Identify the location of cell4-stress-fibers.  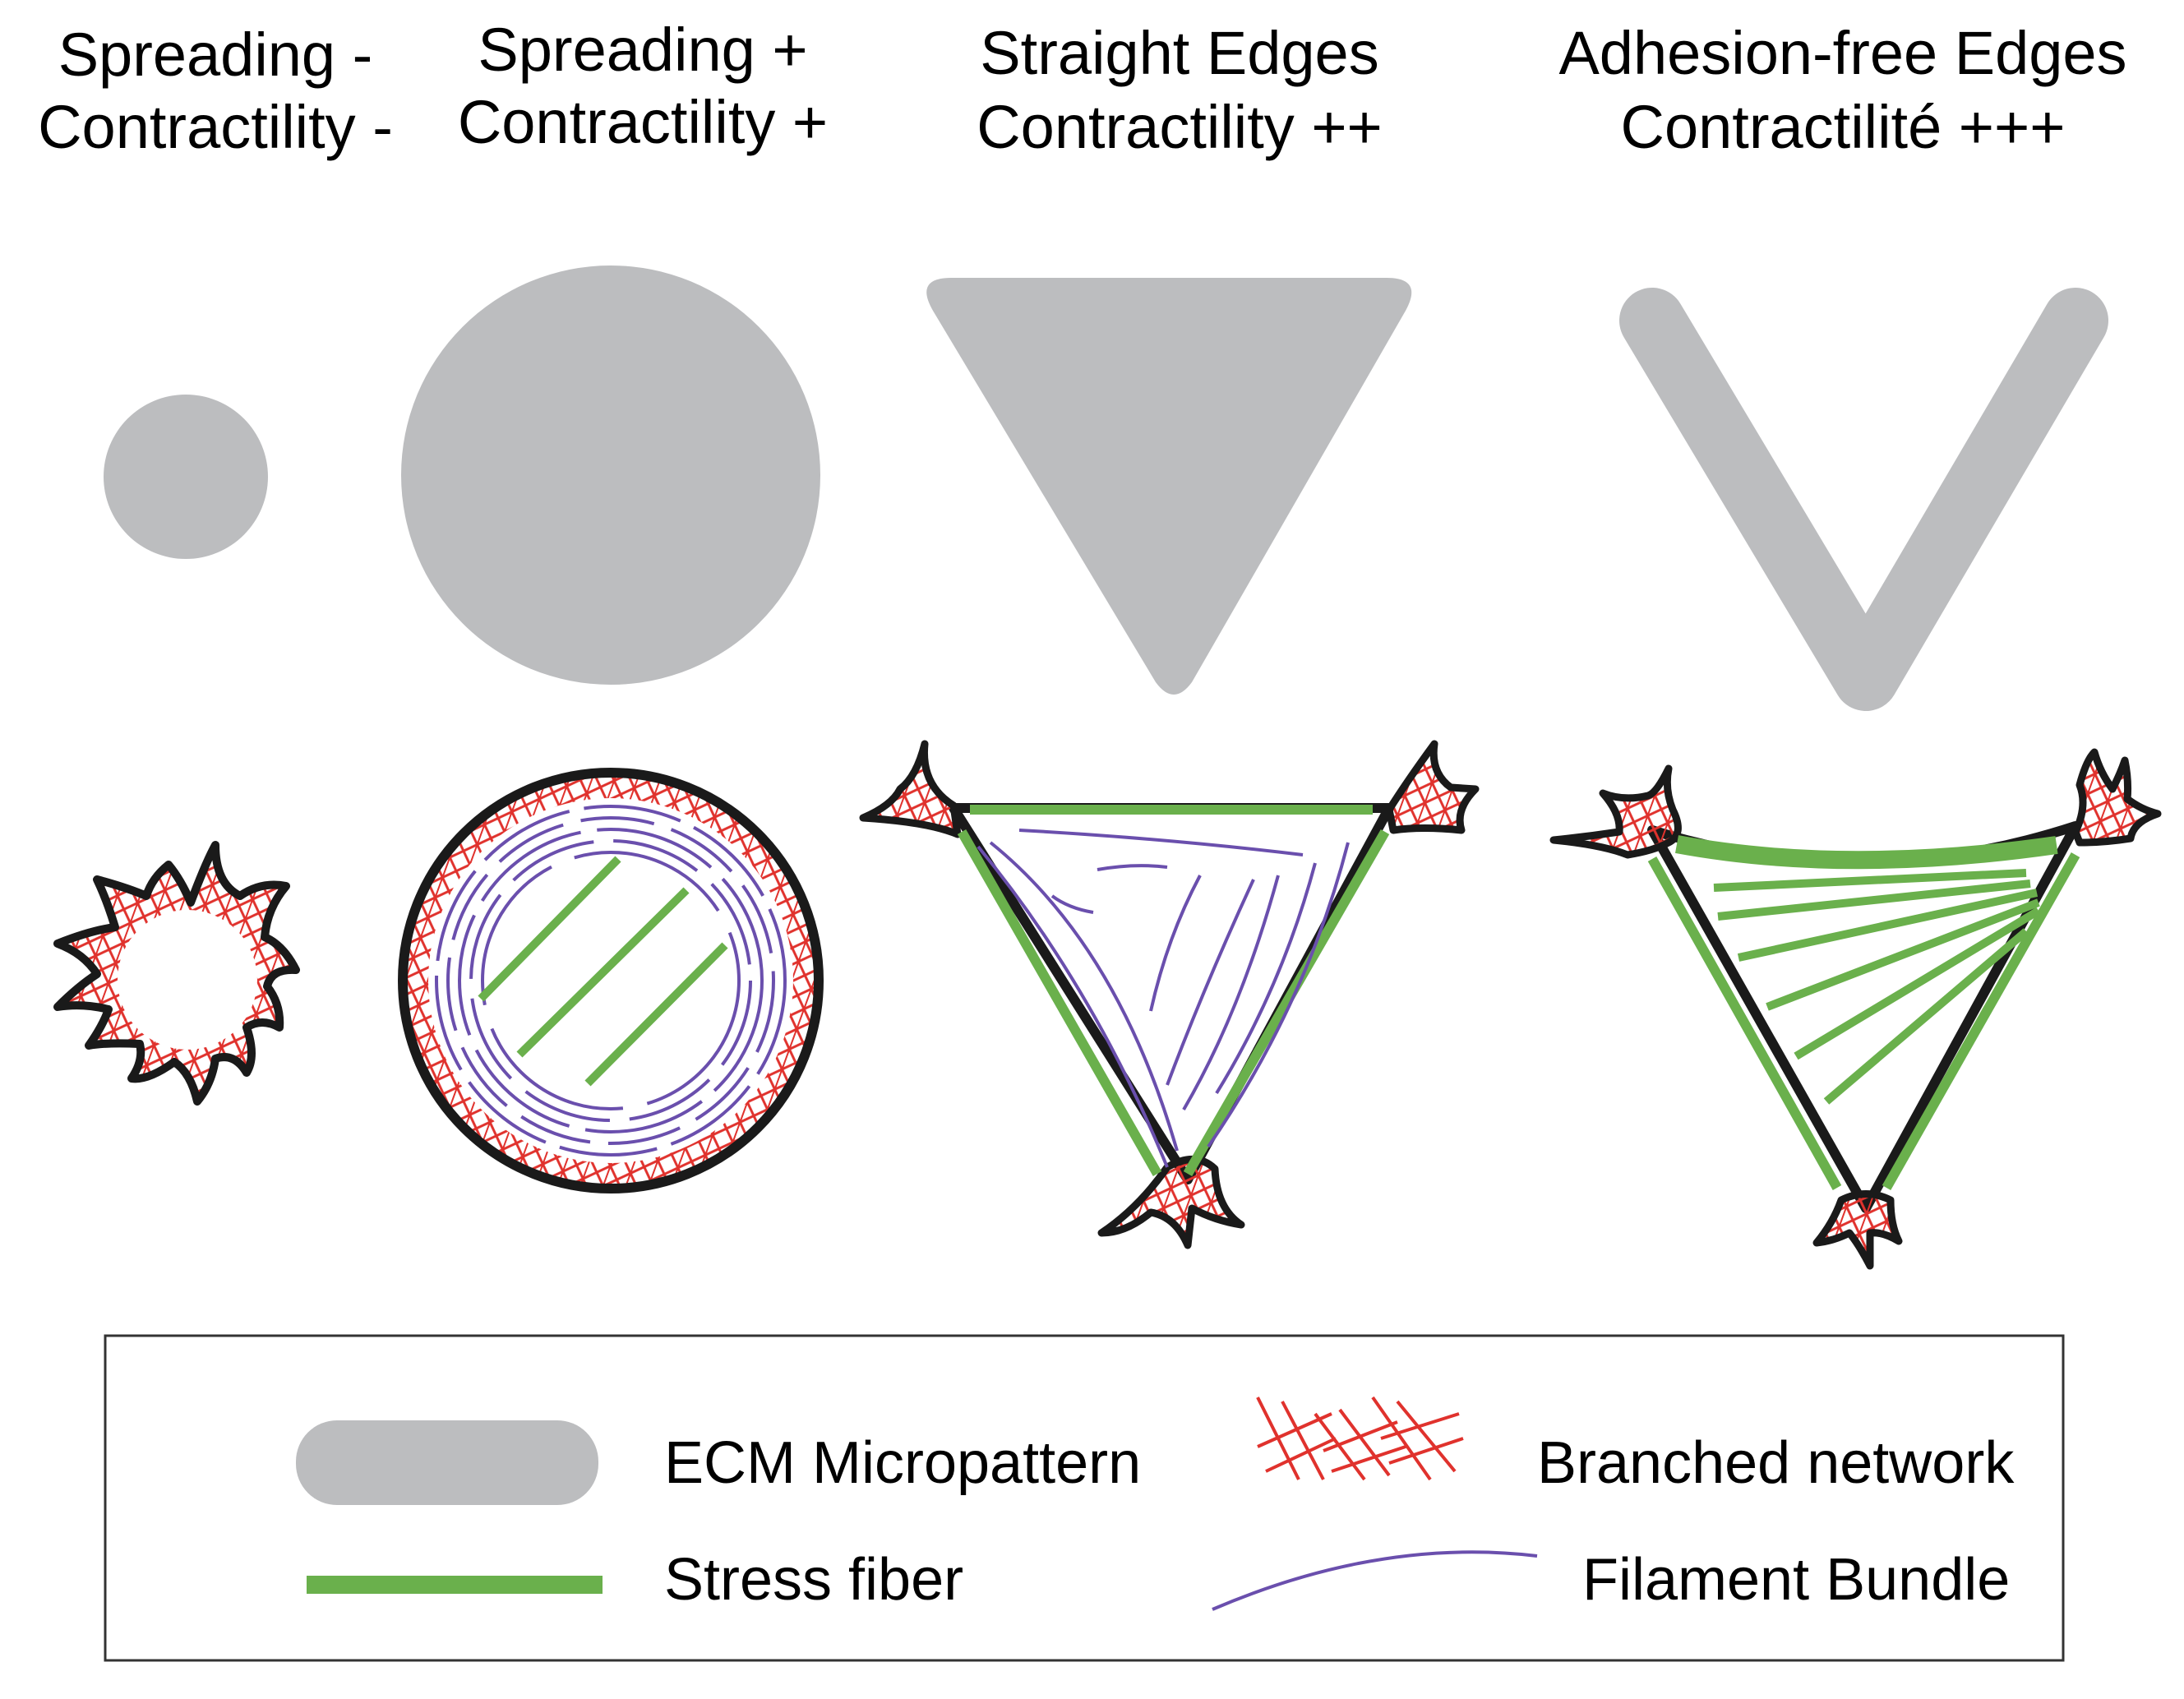
(1863, 1013).